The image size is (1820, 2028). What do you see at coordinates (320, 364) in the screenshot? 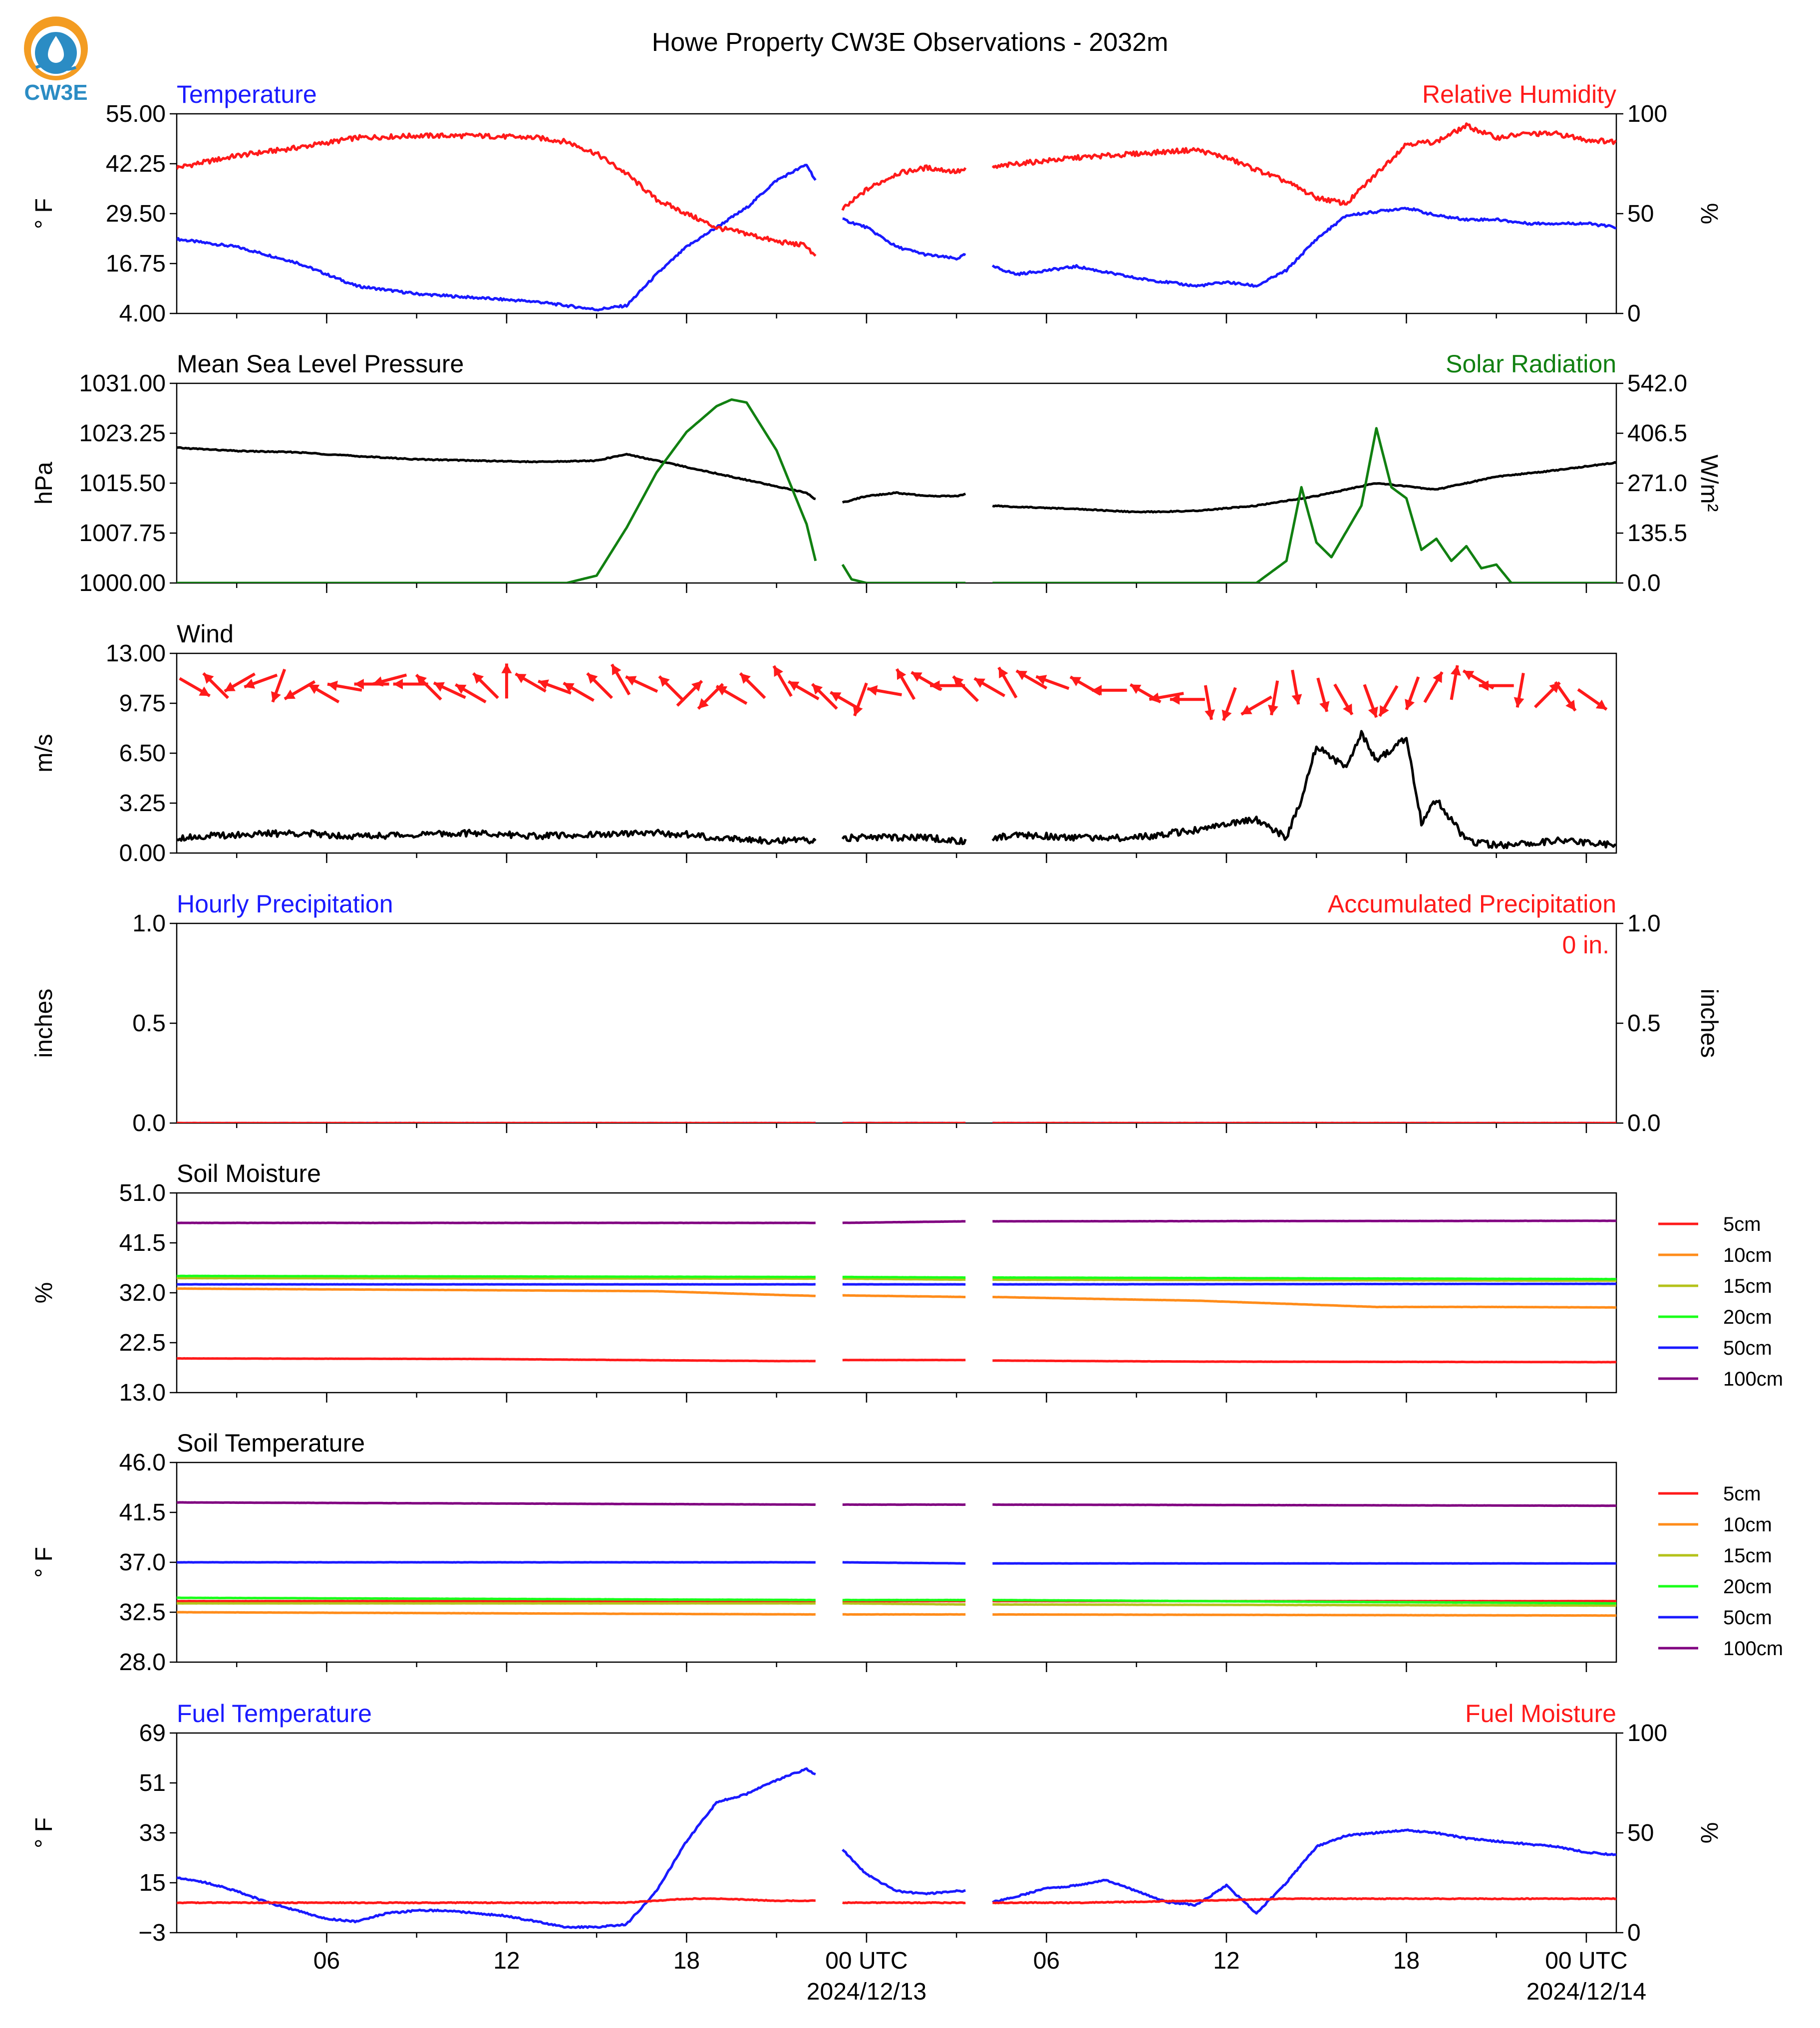
I see `panel-title-left: Mean Sea Level Pressure` at bounding box center [320, 364].